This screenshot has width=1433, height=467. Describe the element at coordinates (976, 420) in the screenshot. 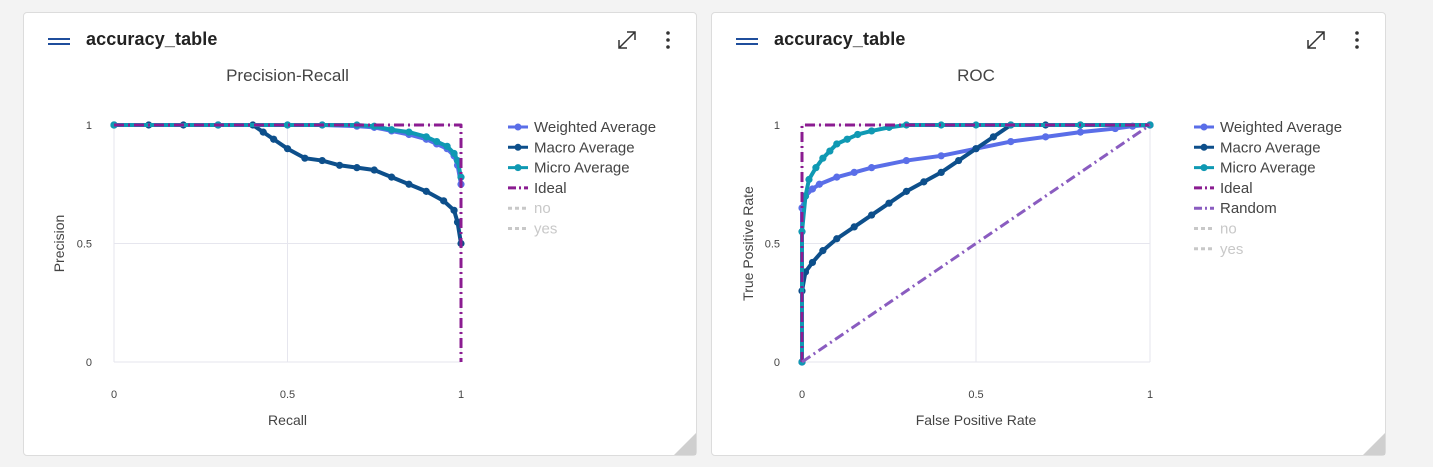

I see `x-axis-title: False Positive Rate` at that location.